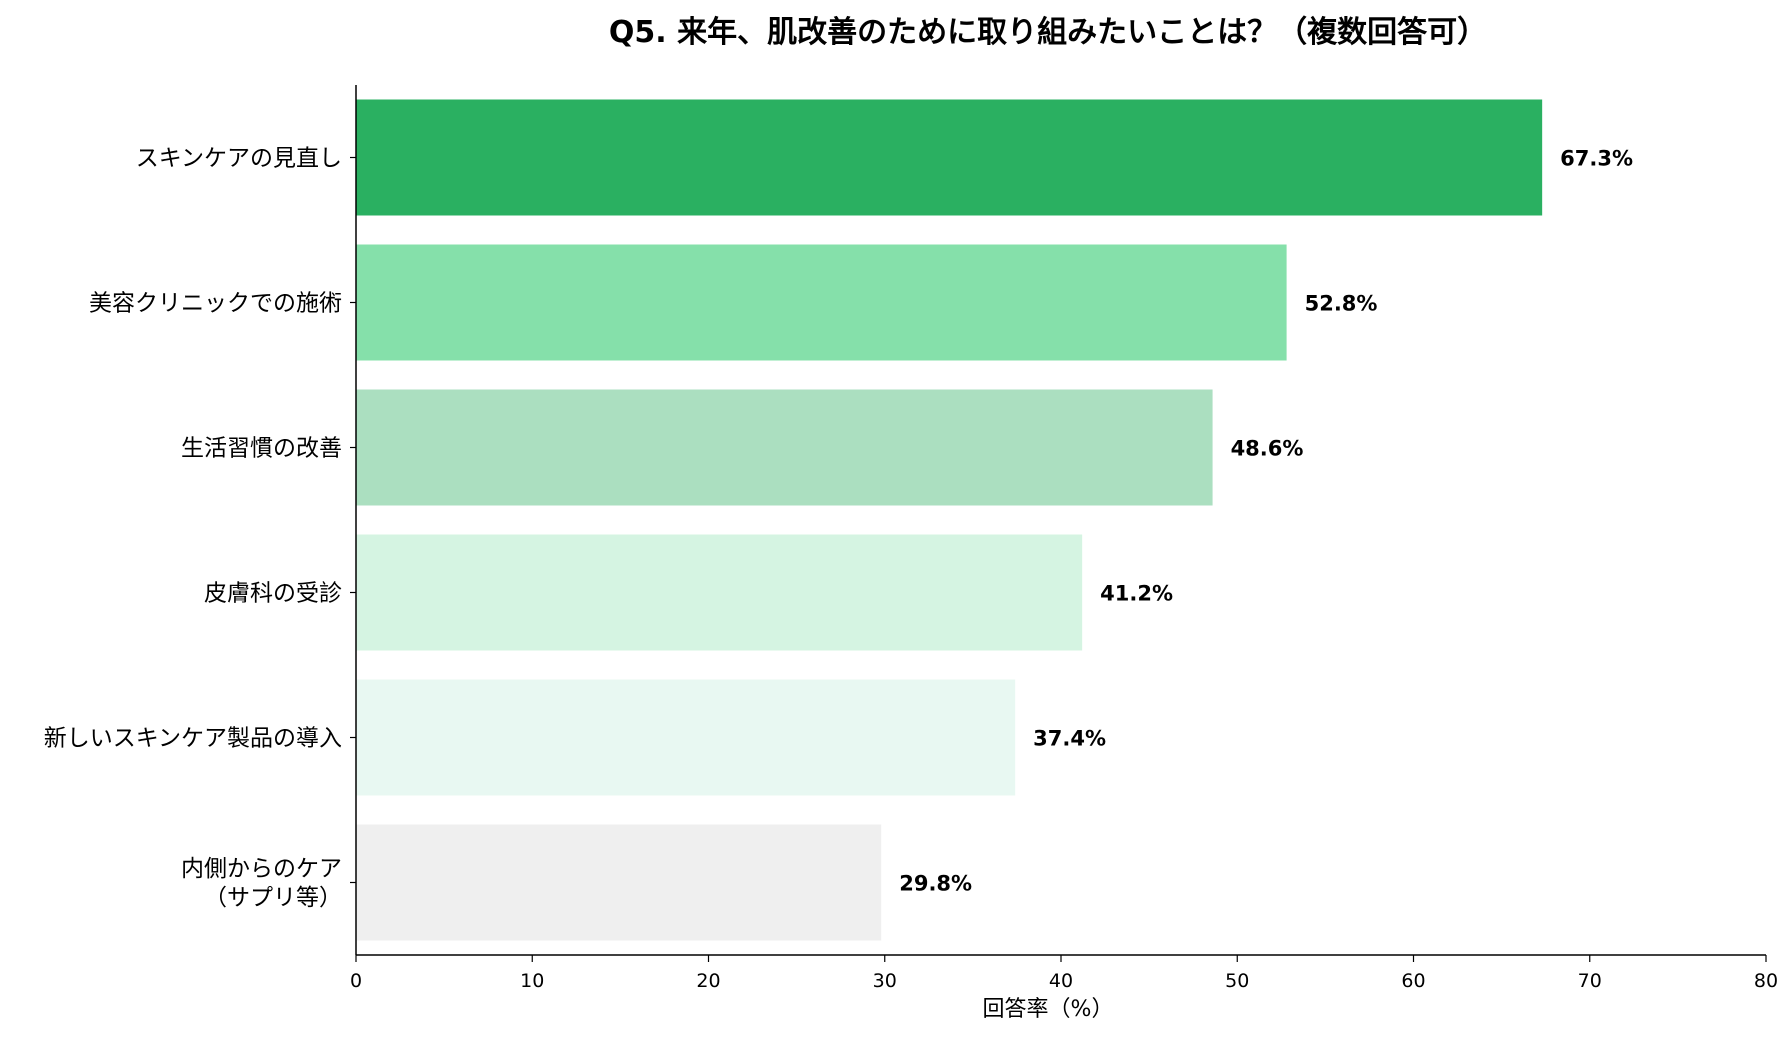 This screenshot has height=1040, width=1785. Describe the element at coordinates (1069, 739) in the screenshot. I see `value-label-4: 37.4%` at that location.